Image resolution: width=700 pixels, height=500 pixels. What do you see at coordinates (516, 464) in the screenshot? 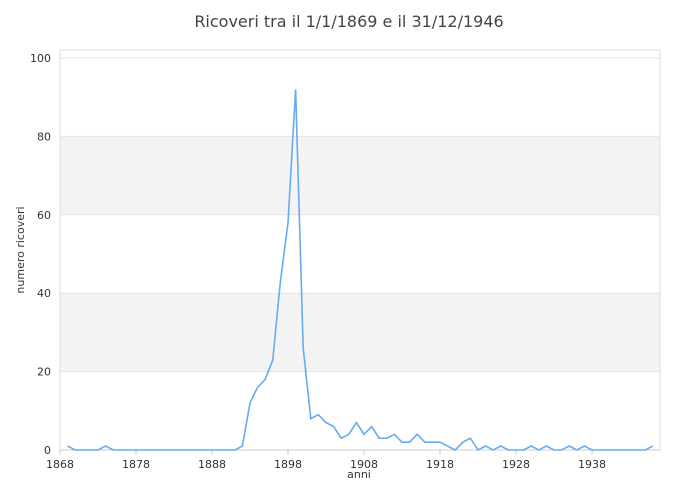
I see `x-tick-label: 1928` at bounding box center [516, 464].